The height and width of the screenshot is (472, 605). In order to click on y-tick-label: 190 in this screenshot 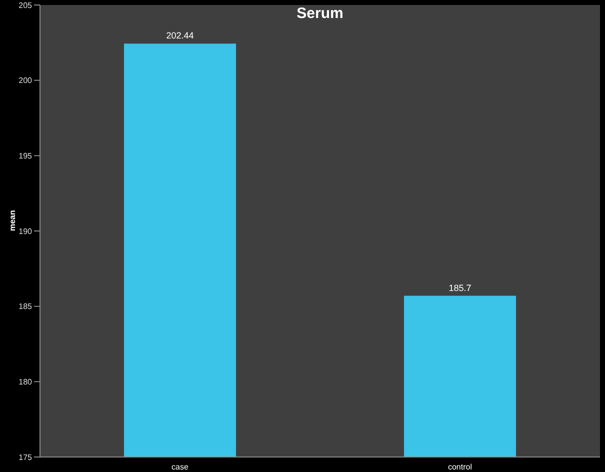, I will do `click(25, 231)`.